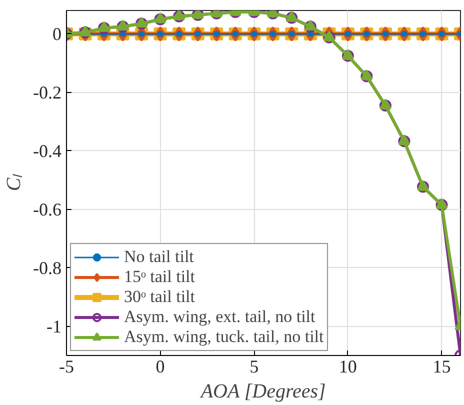 The image size is (464, 405). What do you see at coordinates (66, 366) in the screenshot?
I see `x-tick-label: -5` at bounding box center [66, 366].